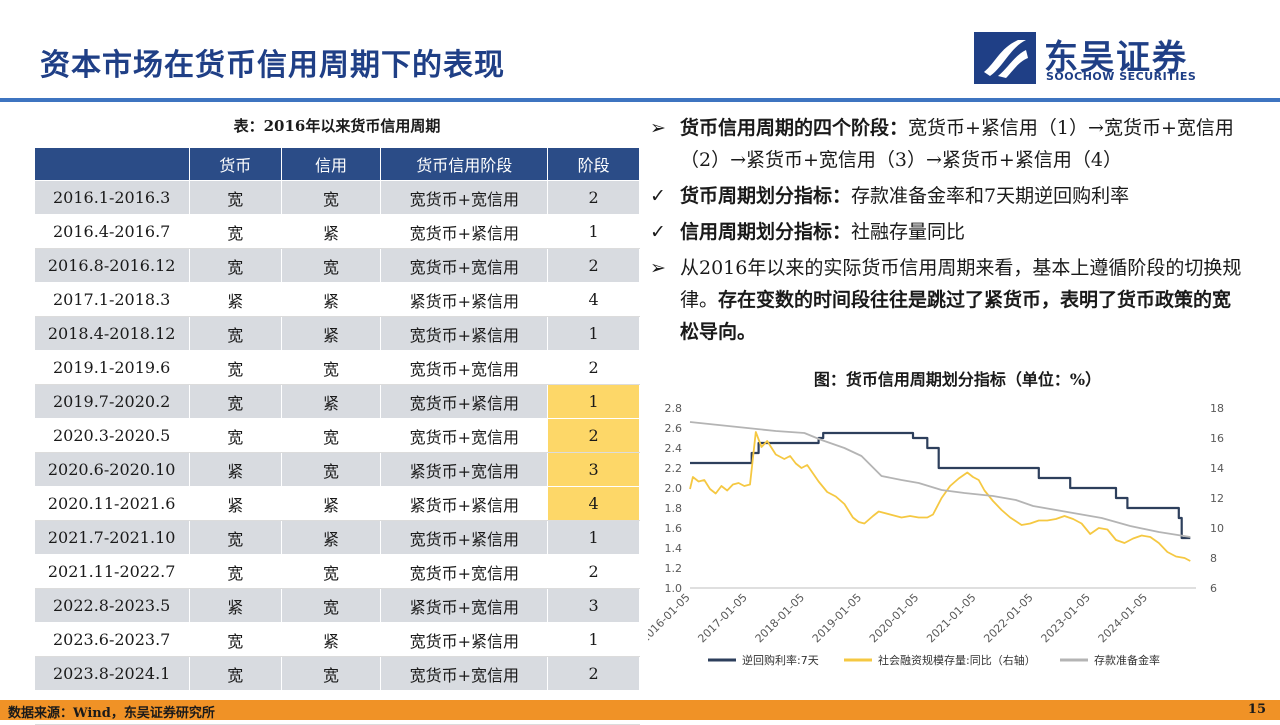 This screenshot has width=1280, height=725. What do you see at coordinates (112, 367) in the screenshot?
I see `period-cell: 2019.1-2019.6` at bounding box center [112, 367].